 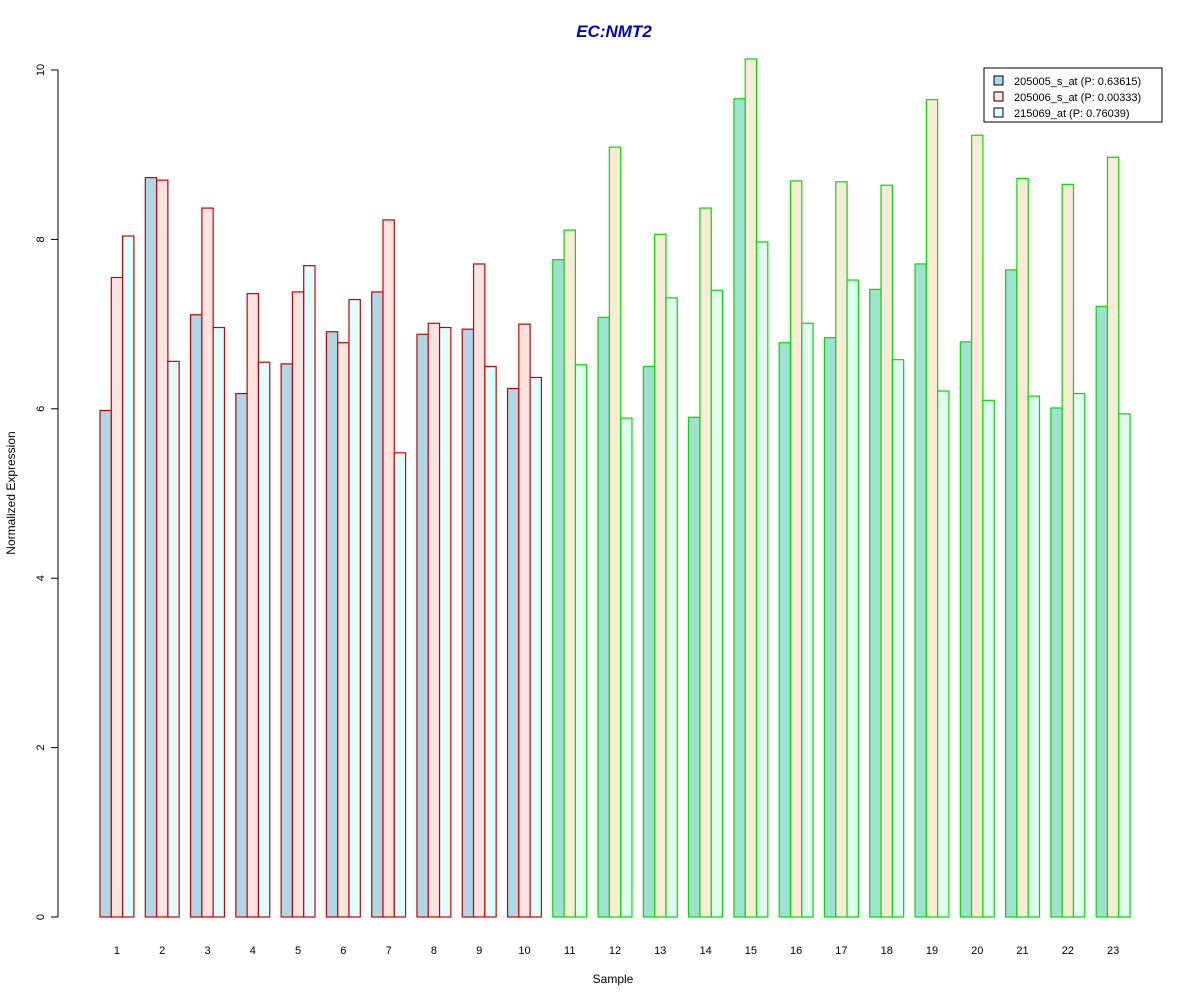 I want to click on legend-label-2: 205006_s_at (P: 0.00333), so click(x=1077, y=98).